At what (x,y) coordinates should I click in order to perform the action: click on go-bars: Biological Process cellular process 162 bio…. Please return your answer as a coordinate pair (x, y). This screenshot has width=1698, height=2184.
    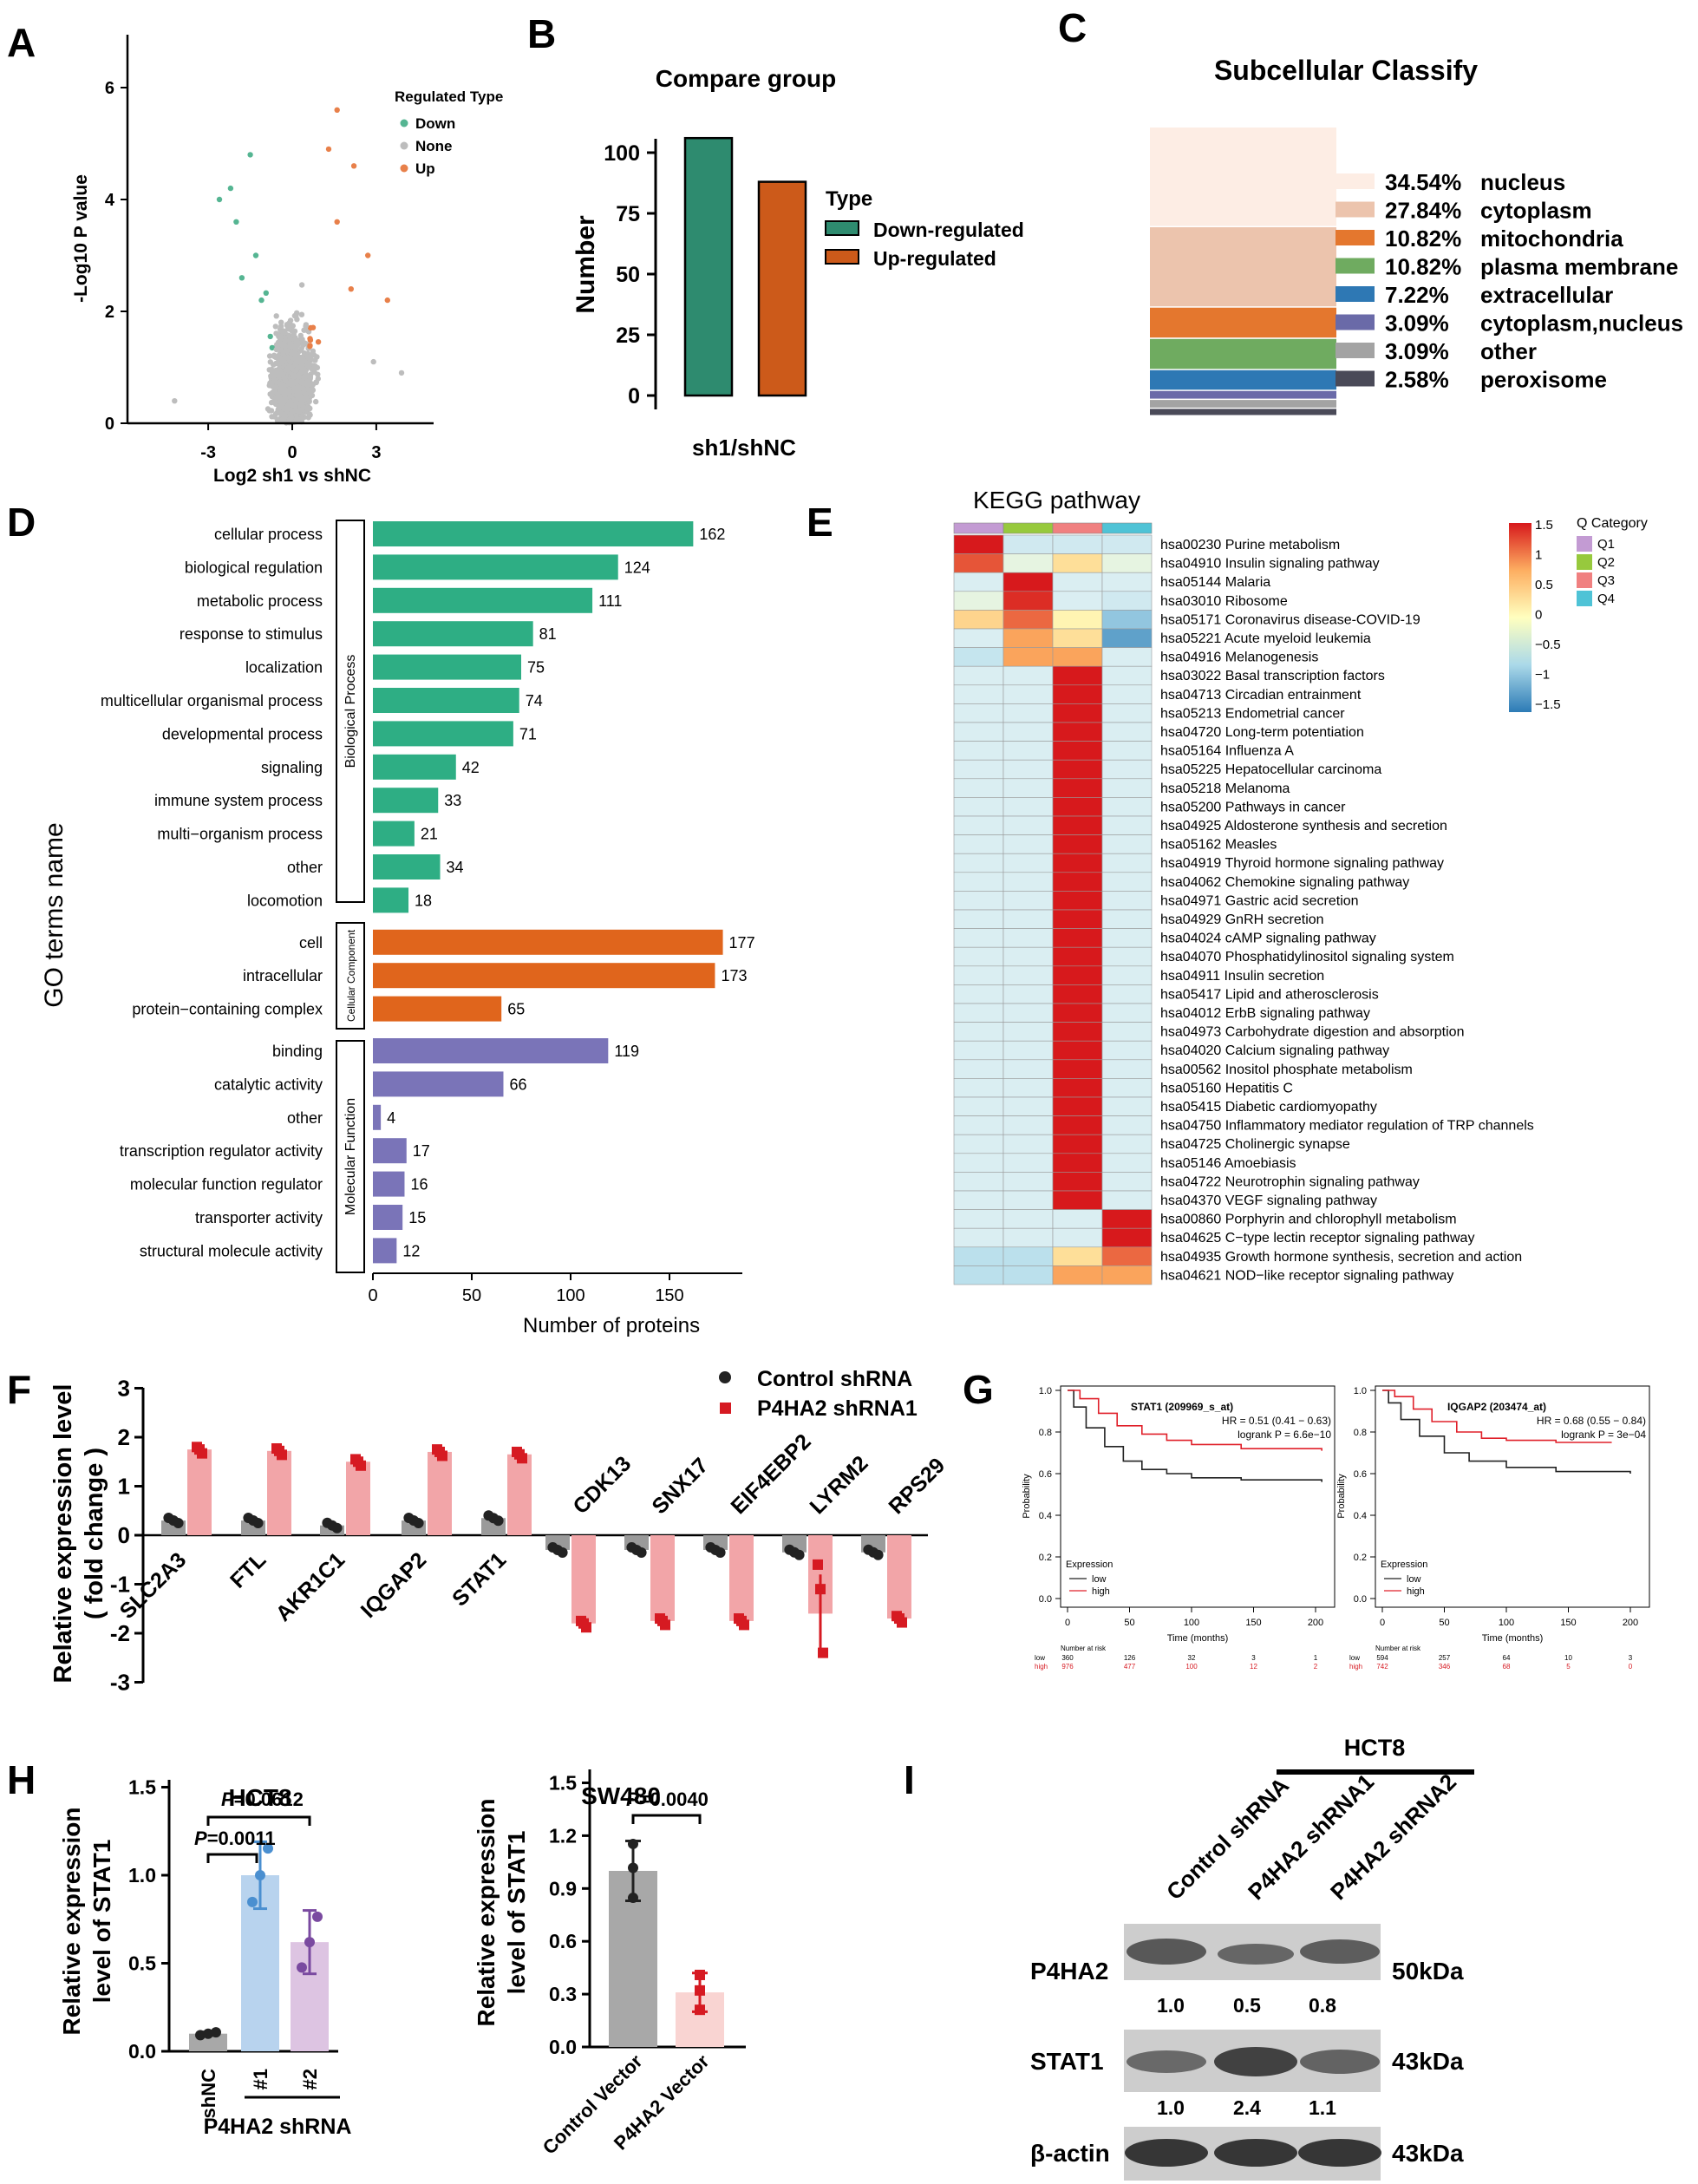
    Looking at the image, I should click on (428, 896).